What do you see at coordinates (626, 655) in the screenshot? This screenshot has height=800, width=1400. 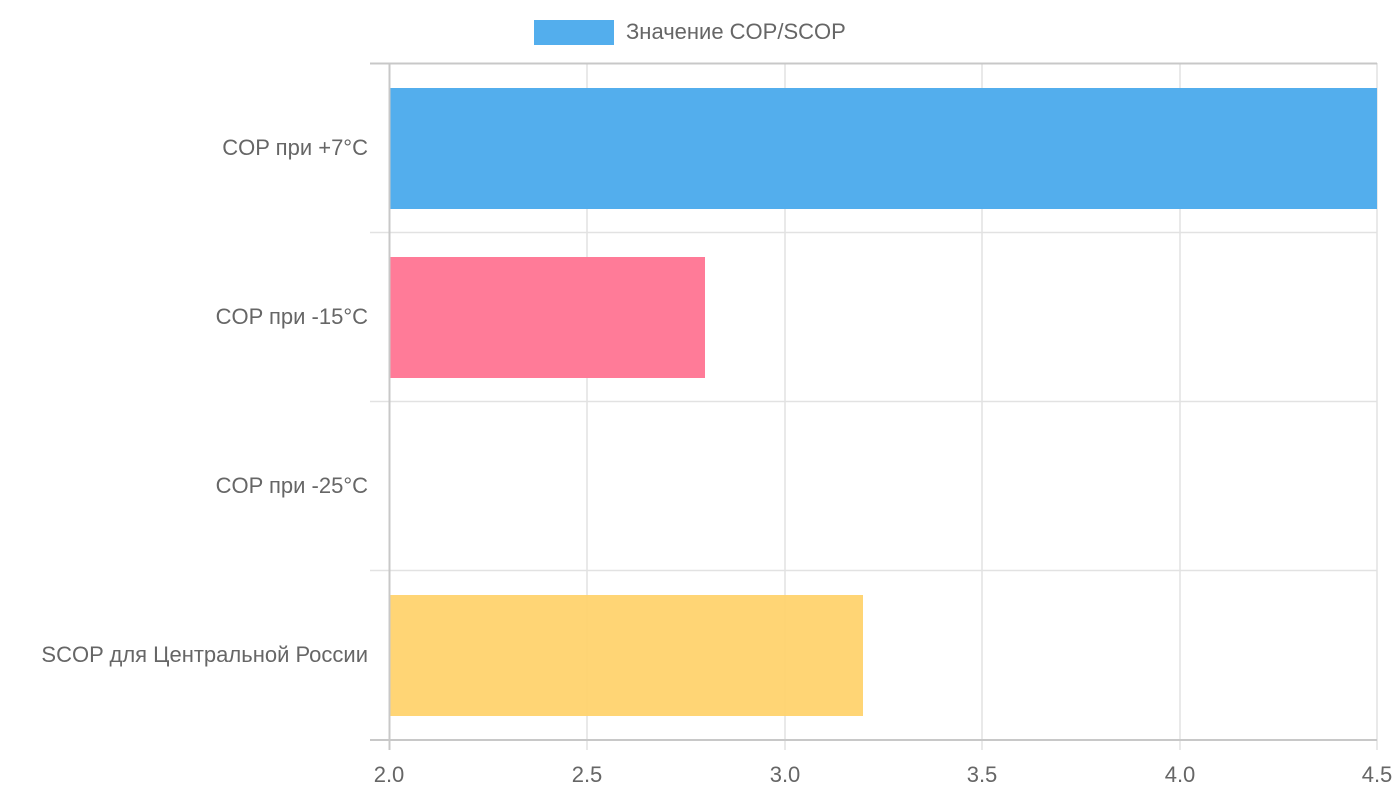 I see `bar-scop-central-russia` at bounding box center [626, 655].